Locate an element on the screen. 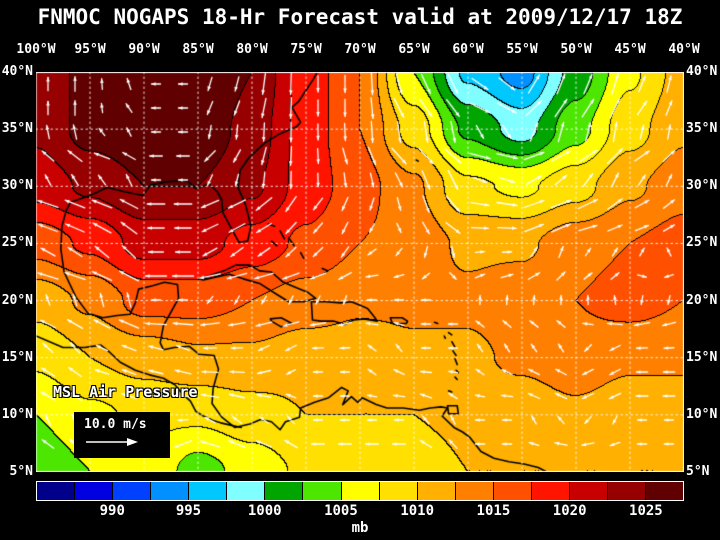 The height and width of the screenshot is (540, 720). lon-tick-label: 85°W is located at coordinates (198, 49).